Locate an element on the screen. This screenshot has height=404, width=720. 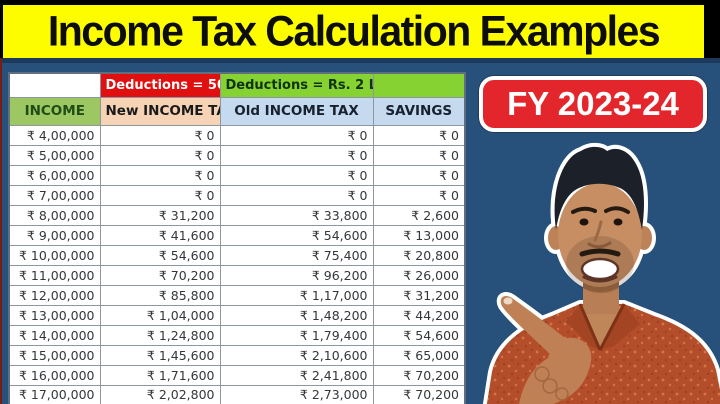
table-cell: ₹ 20,800 is located at coordinates (419, 255).